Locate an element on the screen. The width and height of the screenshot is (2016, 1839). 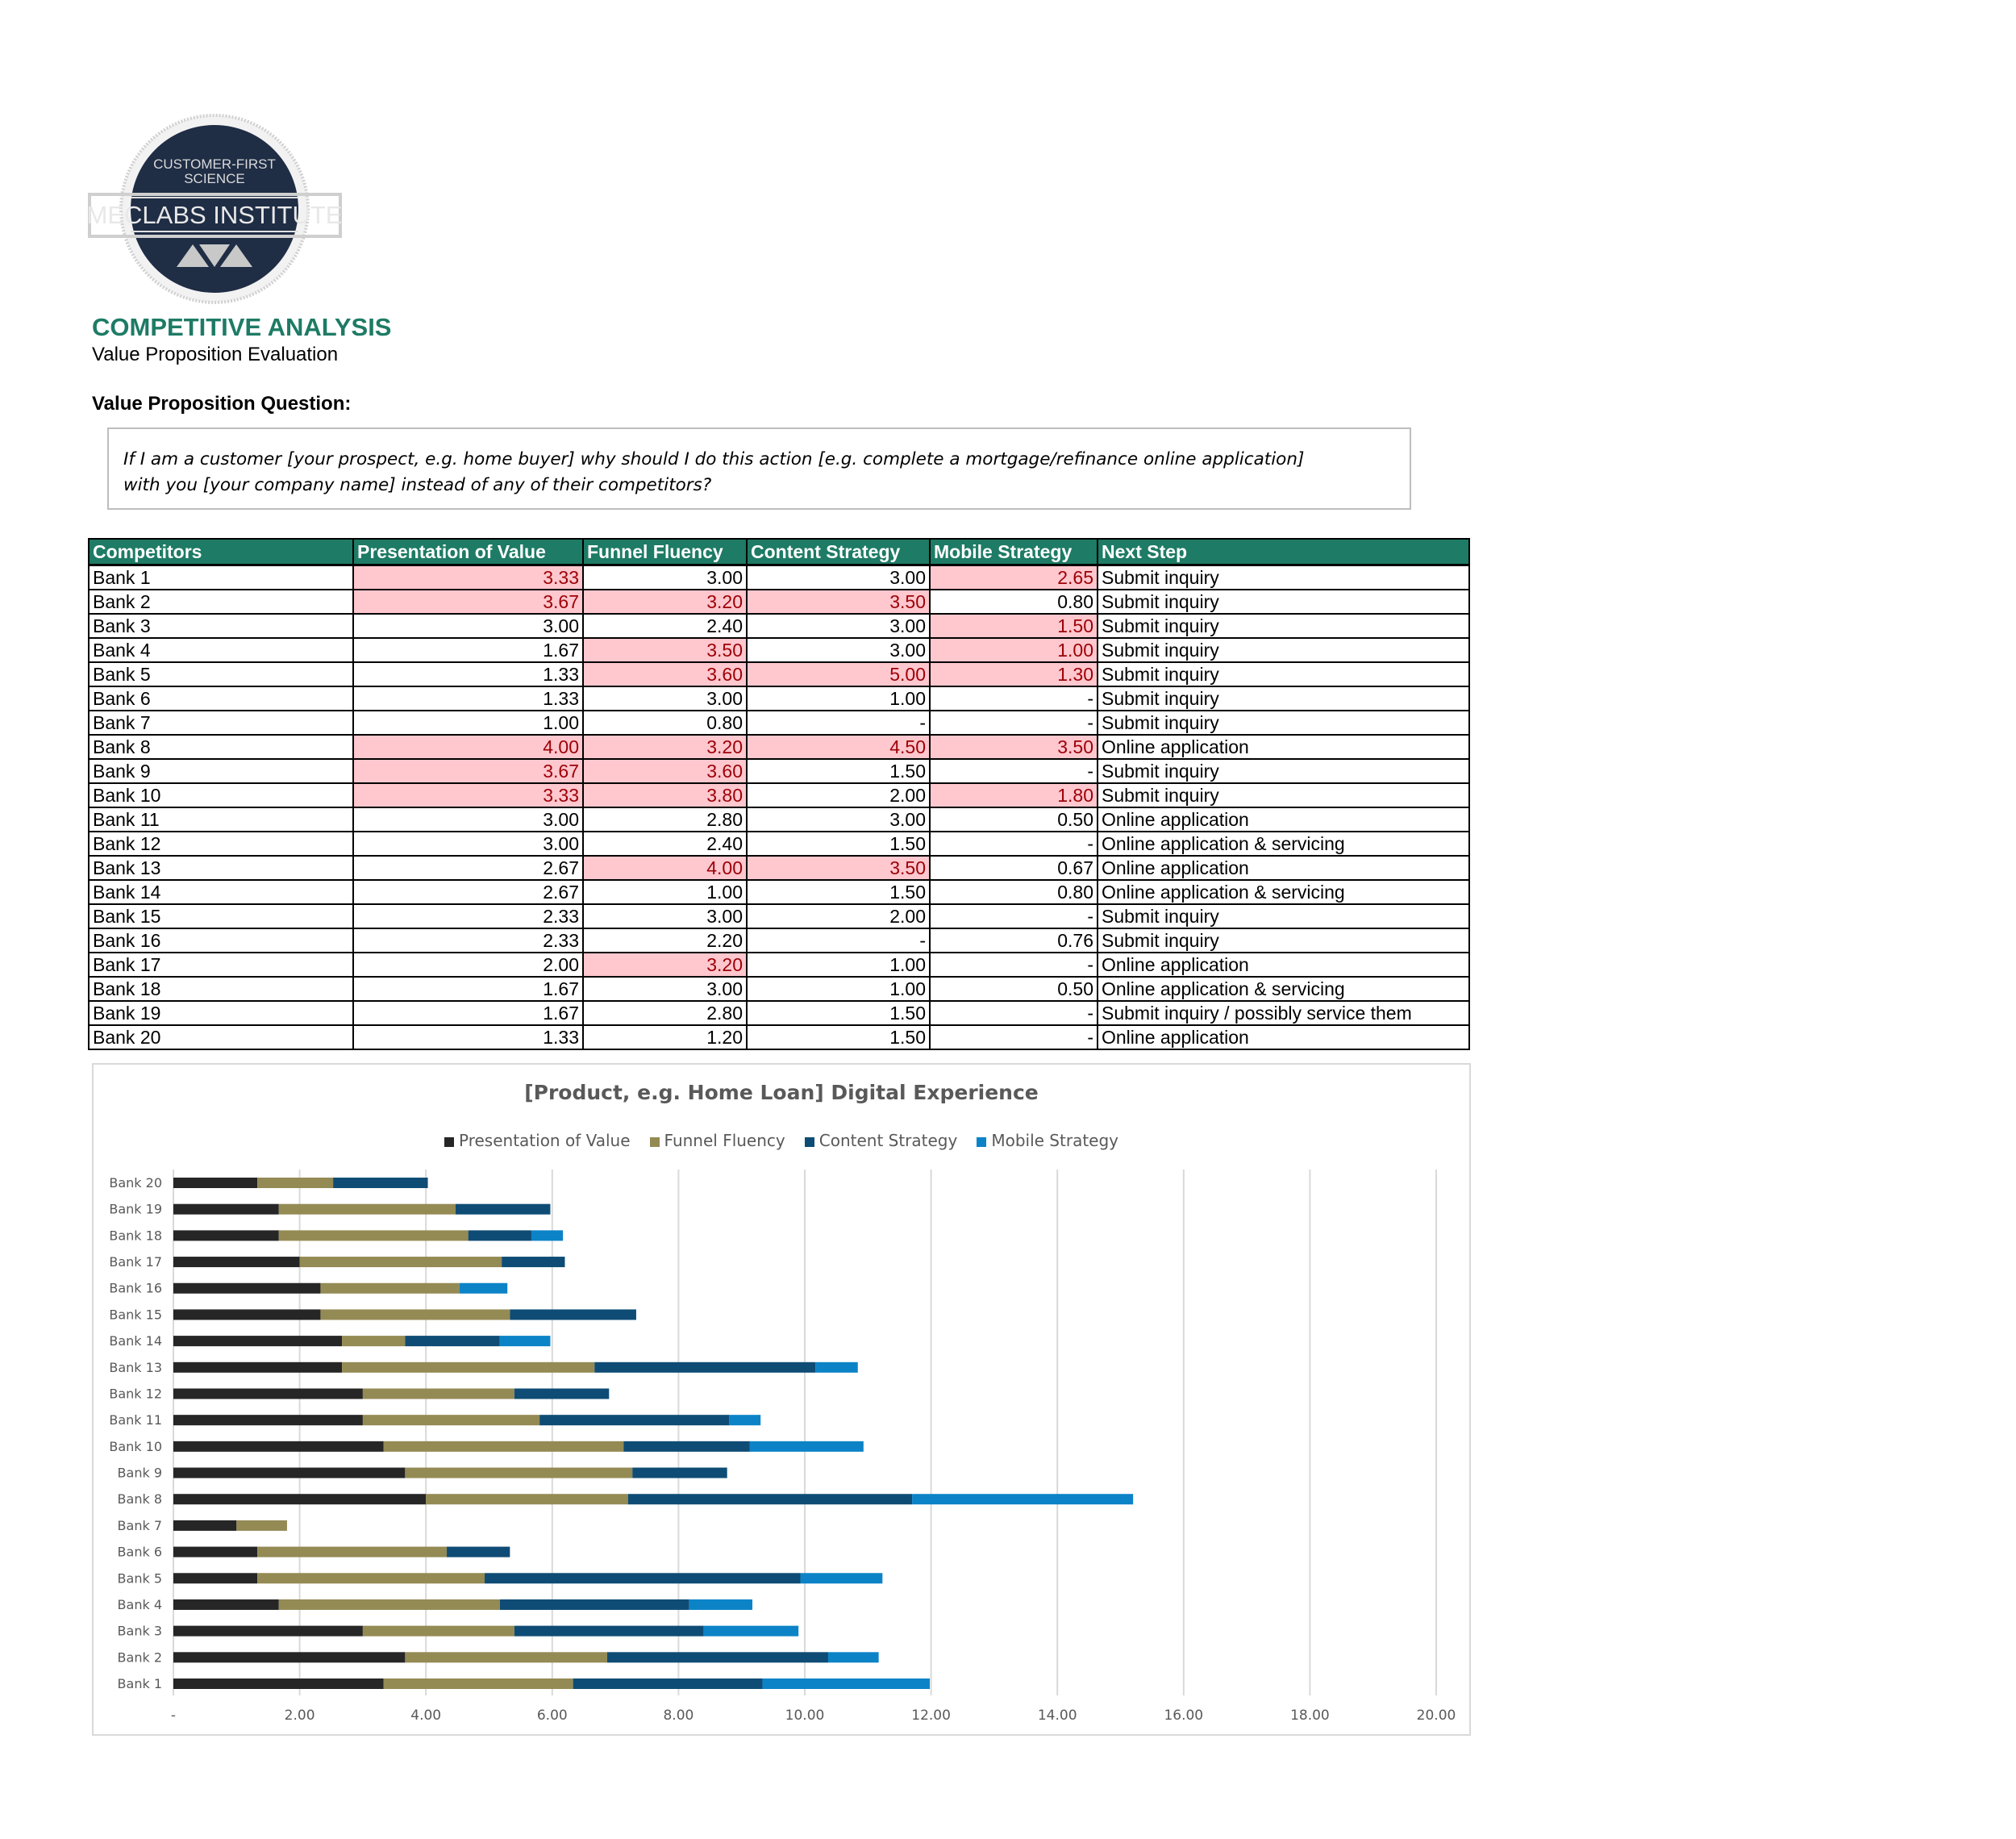
score-cell: 3.60 is located at coordinates (665, 771).